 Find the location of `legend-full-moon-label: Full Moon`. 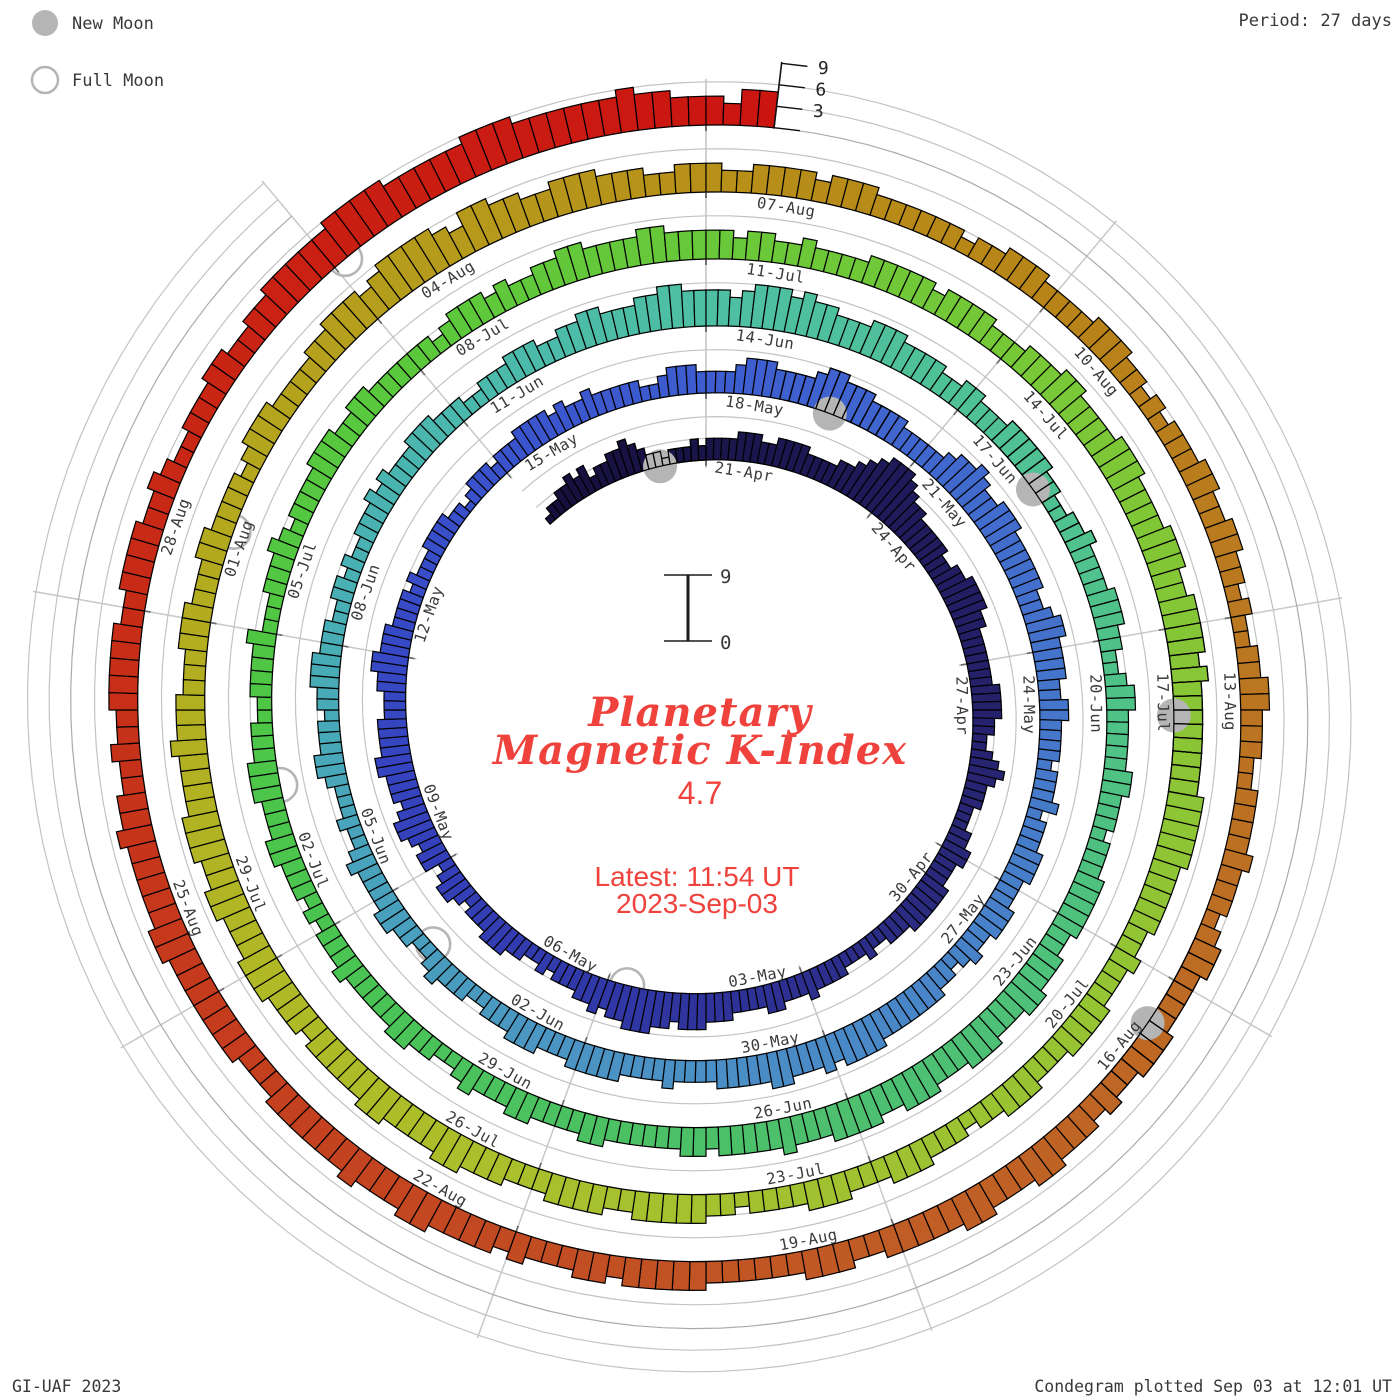

legend-full-moon-label: Full Moon is located at coordinates (118, 81).